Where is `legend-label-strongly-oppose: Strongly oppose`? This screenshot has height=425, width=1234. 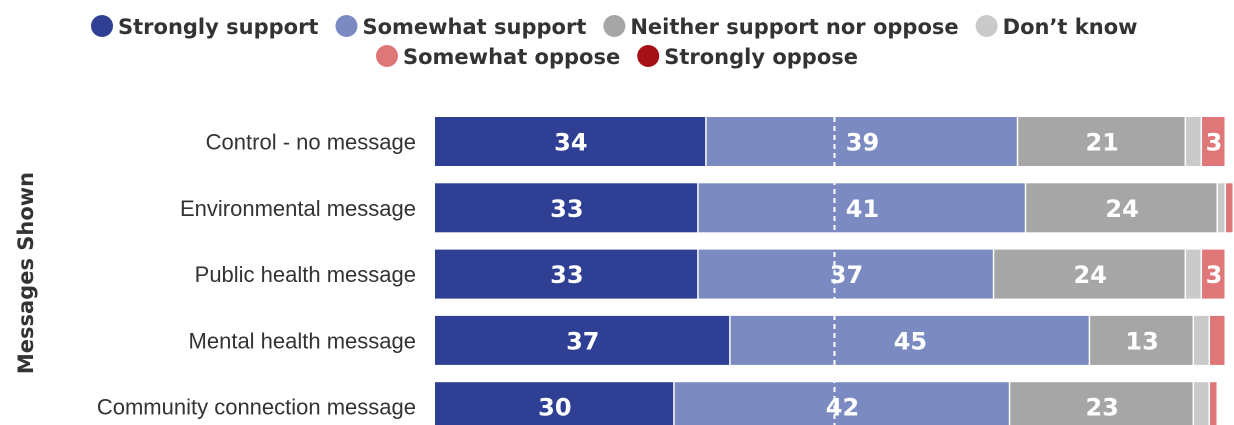 legend-label-strongly-oppose: Strongly oppose is located at coordinates (761, 57).